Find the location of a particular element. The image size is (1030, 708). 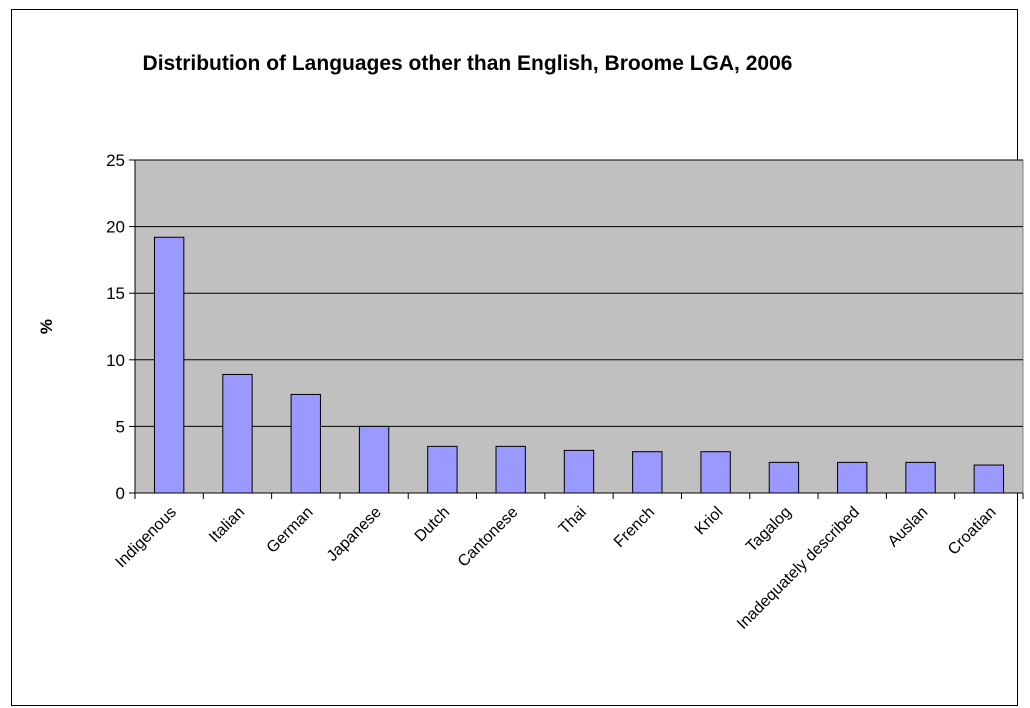

x-category-label: Cantonese is located at coordinates (488, 537).